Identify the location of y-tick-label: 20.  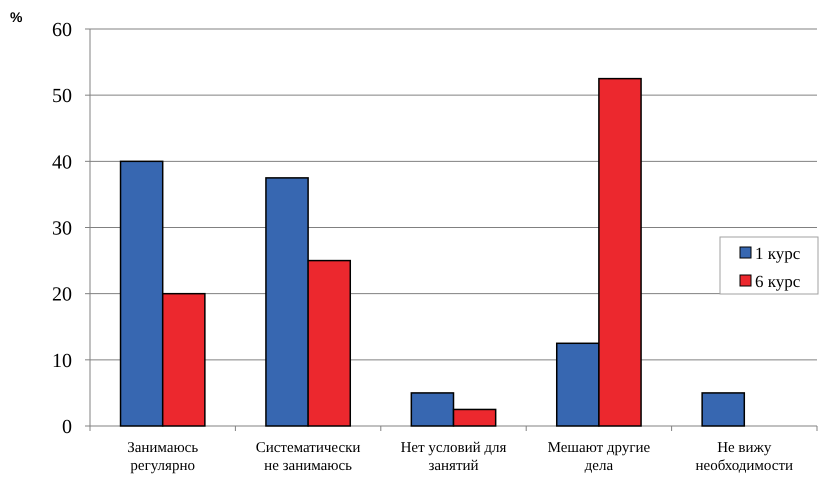
(62, 295).